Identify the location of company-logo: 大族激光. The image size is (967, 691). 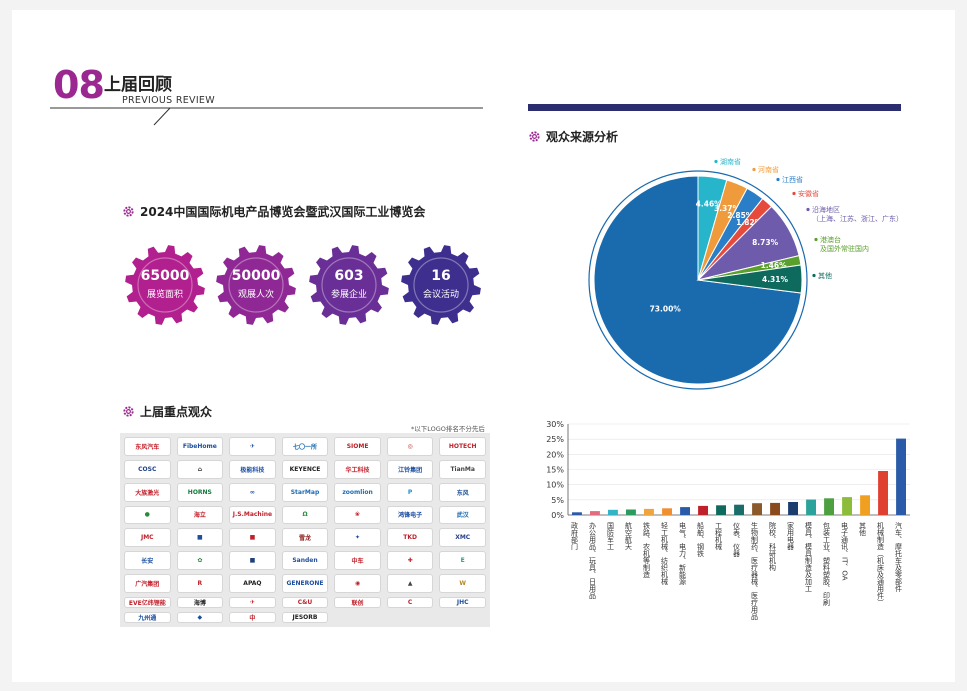
(147, 492).